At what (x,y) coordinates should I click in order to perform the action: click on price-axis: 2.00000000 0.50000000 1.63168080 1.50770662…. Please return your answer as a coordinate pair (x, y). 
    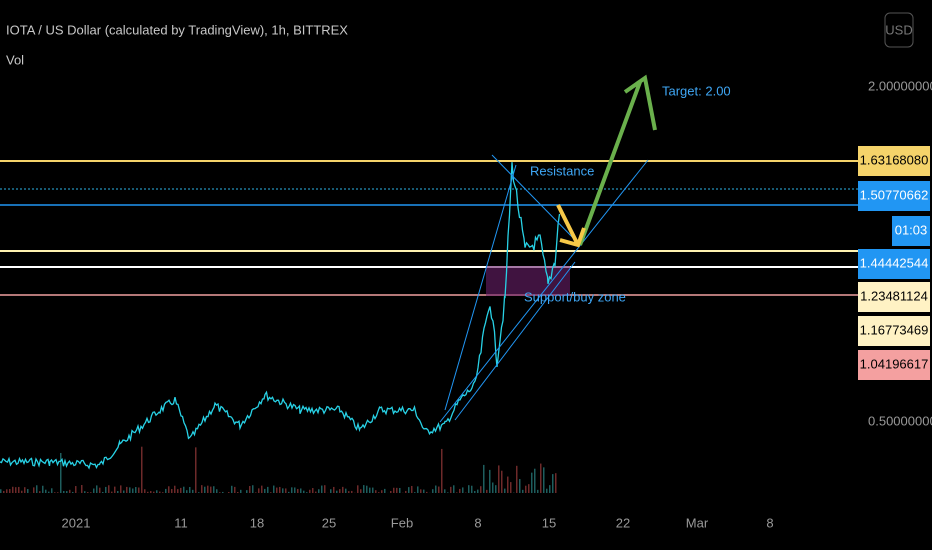
    Looking at the image, I should click on (895, 253).